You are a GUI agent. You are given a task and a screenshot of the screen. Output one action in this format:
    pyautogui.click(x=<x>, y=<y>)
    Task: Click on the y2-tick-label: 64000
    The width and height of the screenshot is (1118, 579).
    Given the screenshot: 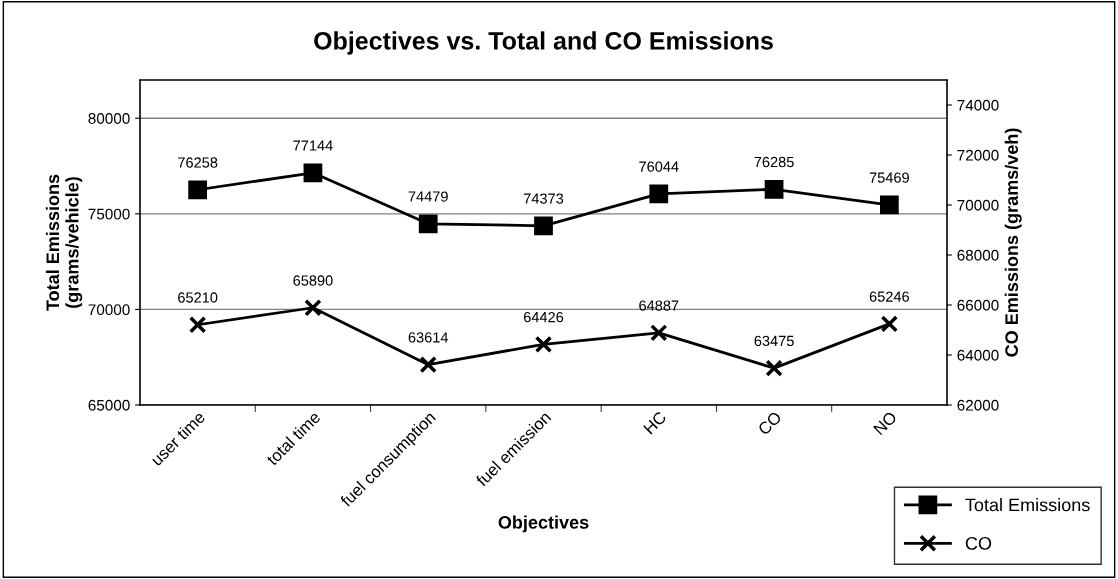 What is the action you would take?
    pyautogui.click(x=978, y=355)
    